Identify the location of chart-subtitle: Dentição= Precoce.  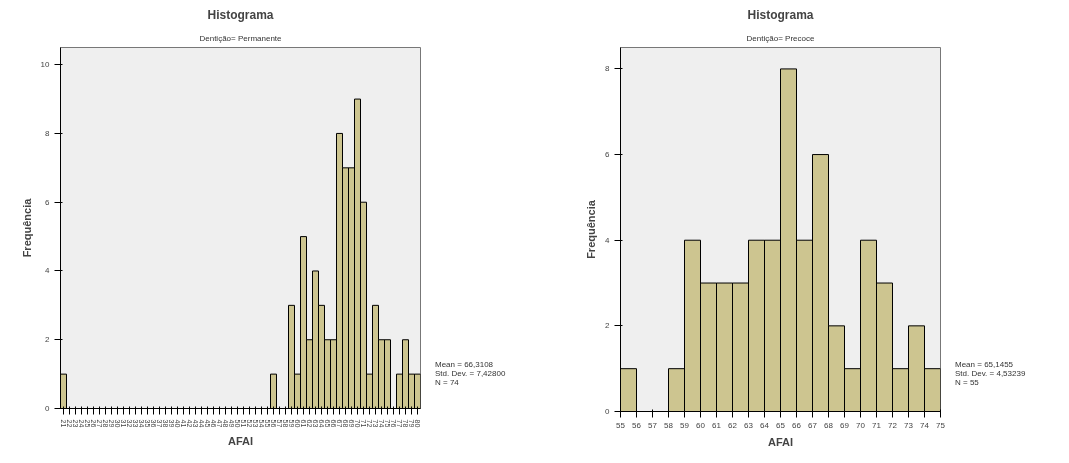
(780, 38).